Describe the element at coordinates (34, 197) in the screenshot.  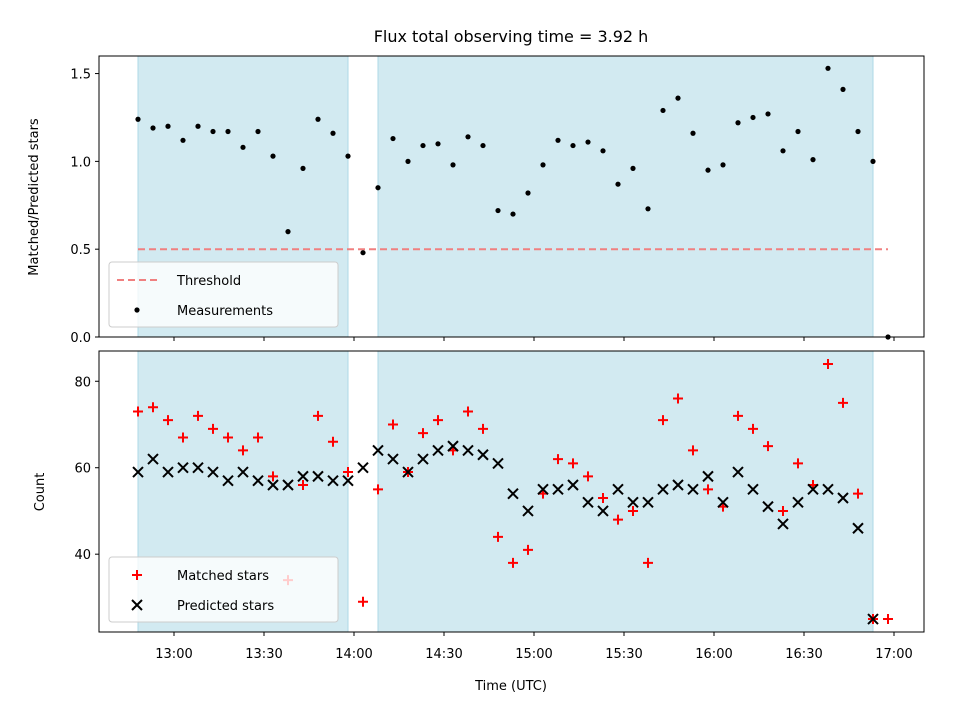
I see `ratio-y-axis-label: Matched/Predicted stars` at that location.